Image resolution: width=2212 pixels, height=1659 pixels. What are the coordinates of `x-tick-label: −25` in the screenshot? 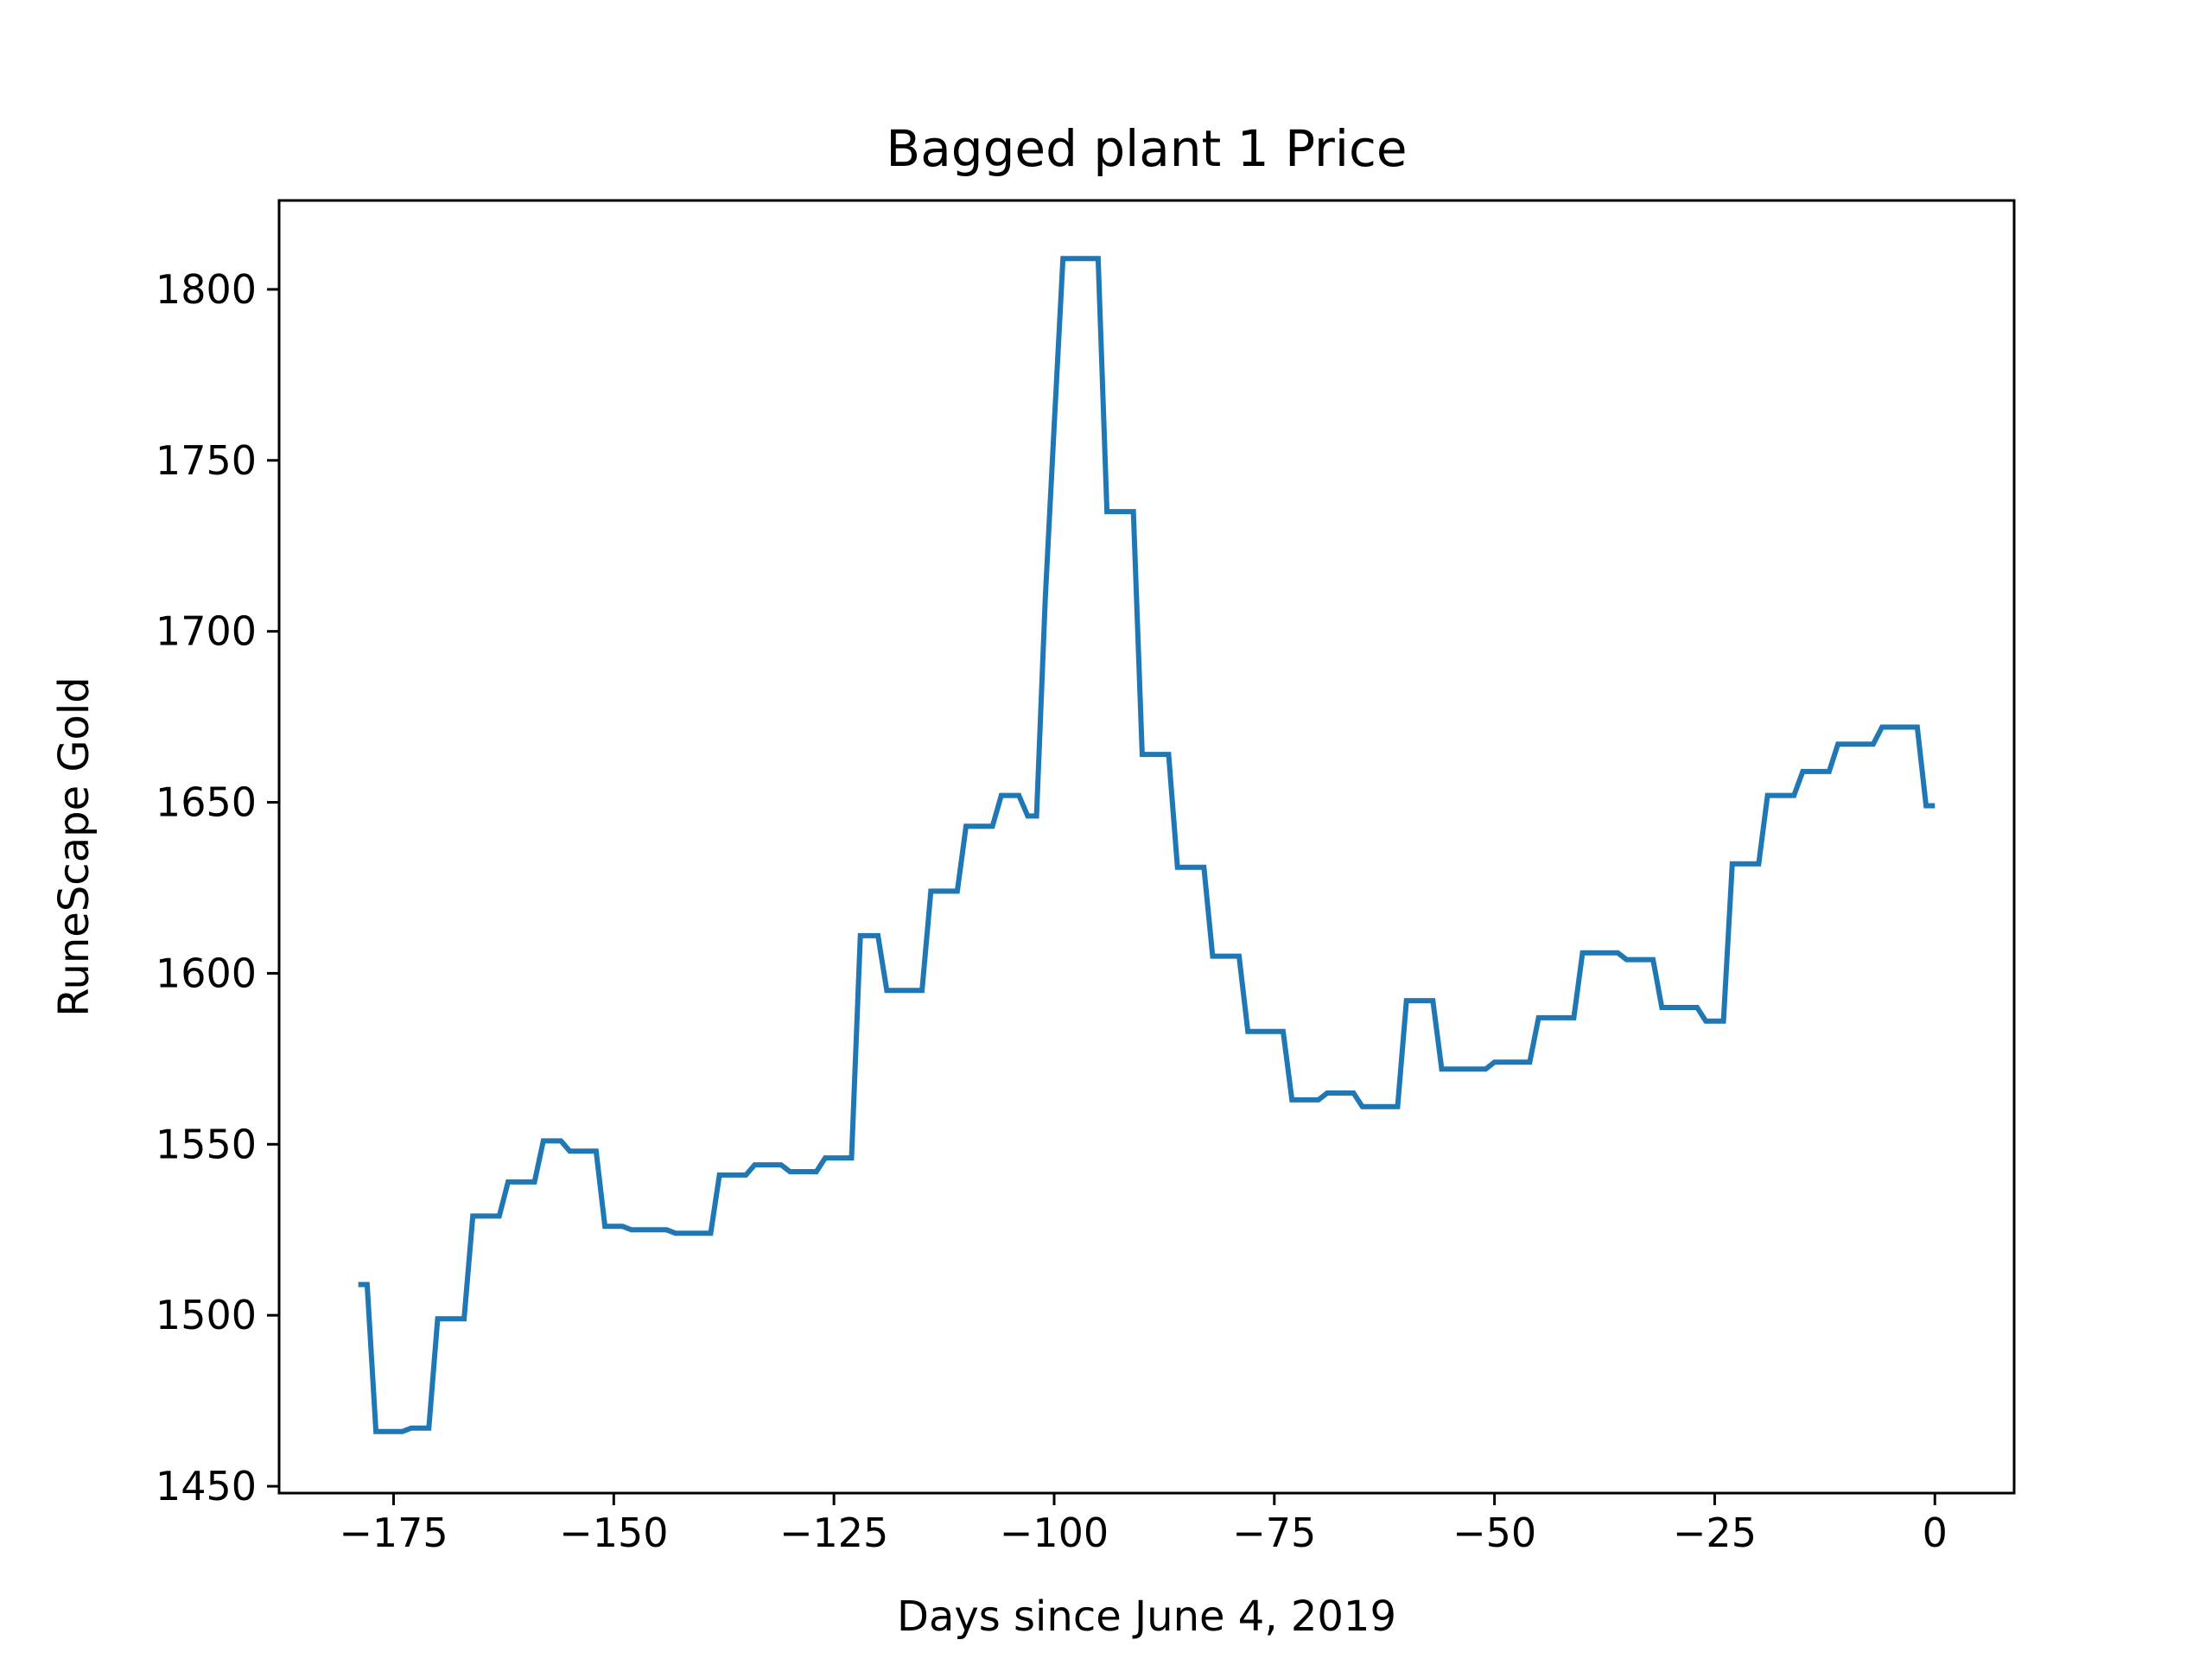 It's located at (1715, 1533).